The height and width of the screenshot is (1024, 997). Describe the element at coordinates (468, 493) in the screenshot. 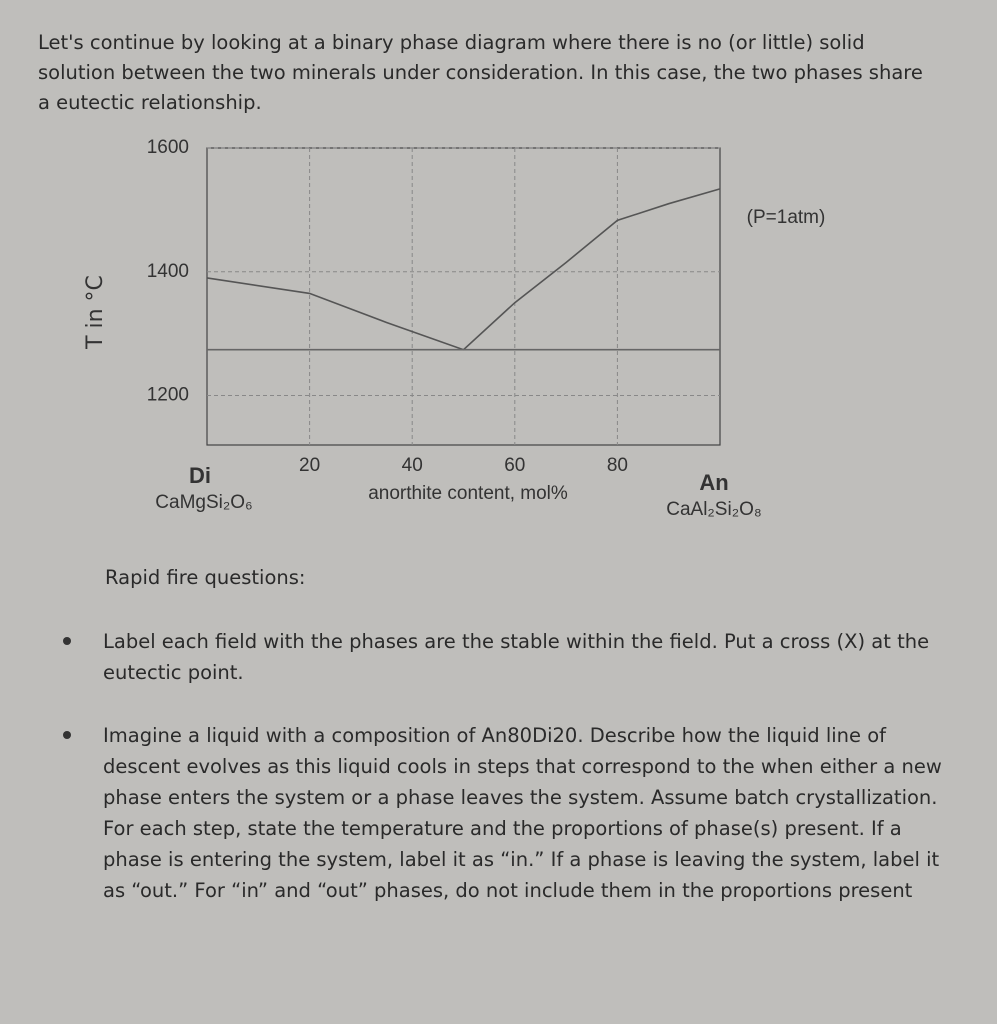

I see `x-axis-label: anorthite content, mol%` at that location.